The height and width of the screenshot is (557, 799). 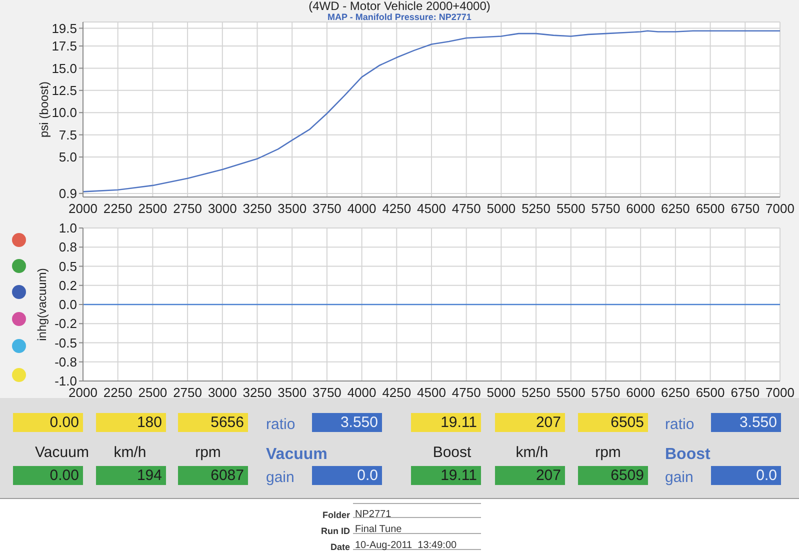 What do you see at coordinates (213, 475) in the screenshot?
I see `value-field: 6087` at bounding box center [213, 475].